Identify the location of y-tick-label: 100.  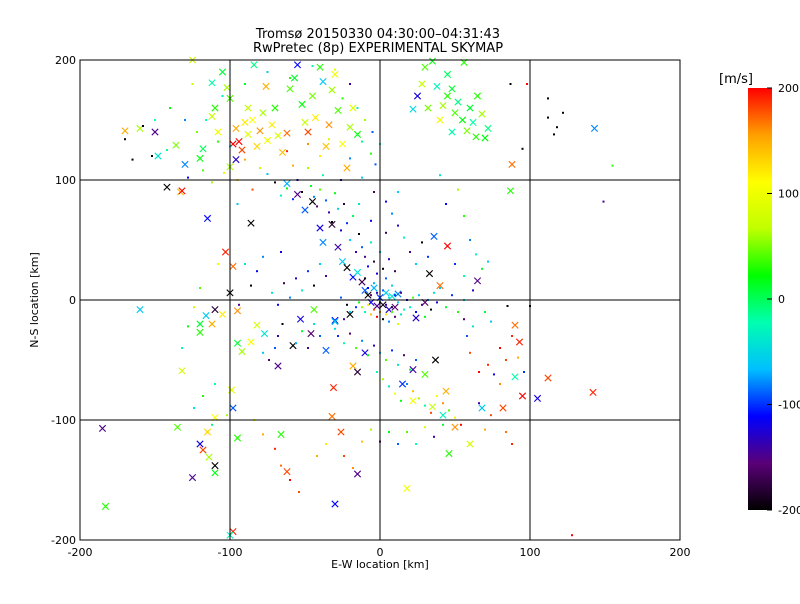
(65, 180).